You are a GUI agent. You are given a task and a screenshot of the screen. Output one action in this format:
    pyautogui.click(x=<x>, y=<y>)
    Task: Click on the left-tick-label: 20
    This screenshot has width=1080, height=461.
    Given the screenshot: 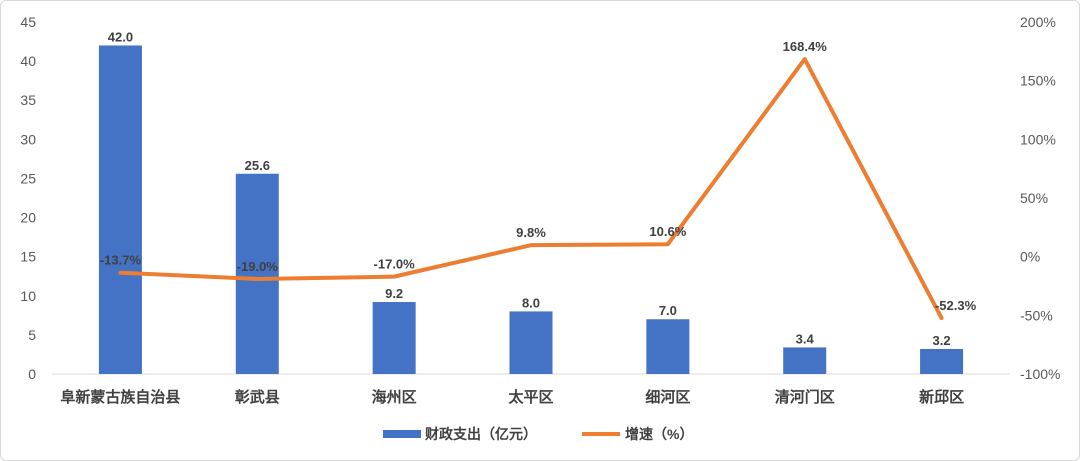 What is the action you would take?
    pyautogui.click(x=28, y=218)
    